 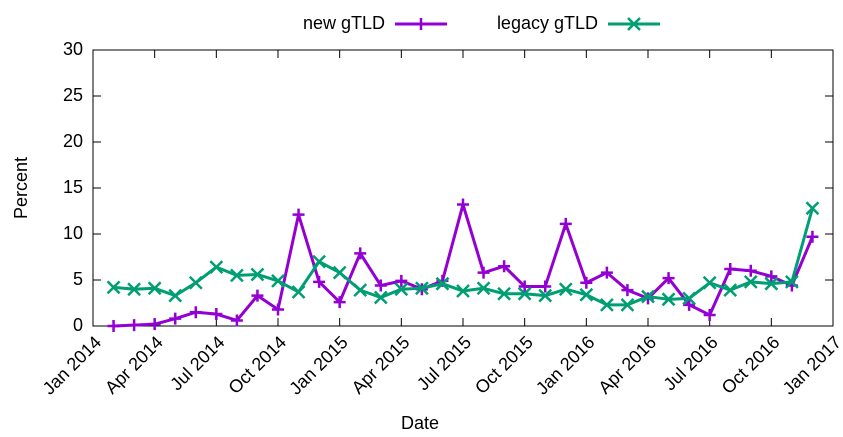 I want to click on y-axis-label: Percent, so click(x=21, y=188).